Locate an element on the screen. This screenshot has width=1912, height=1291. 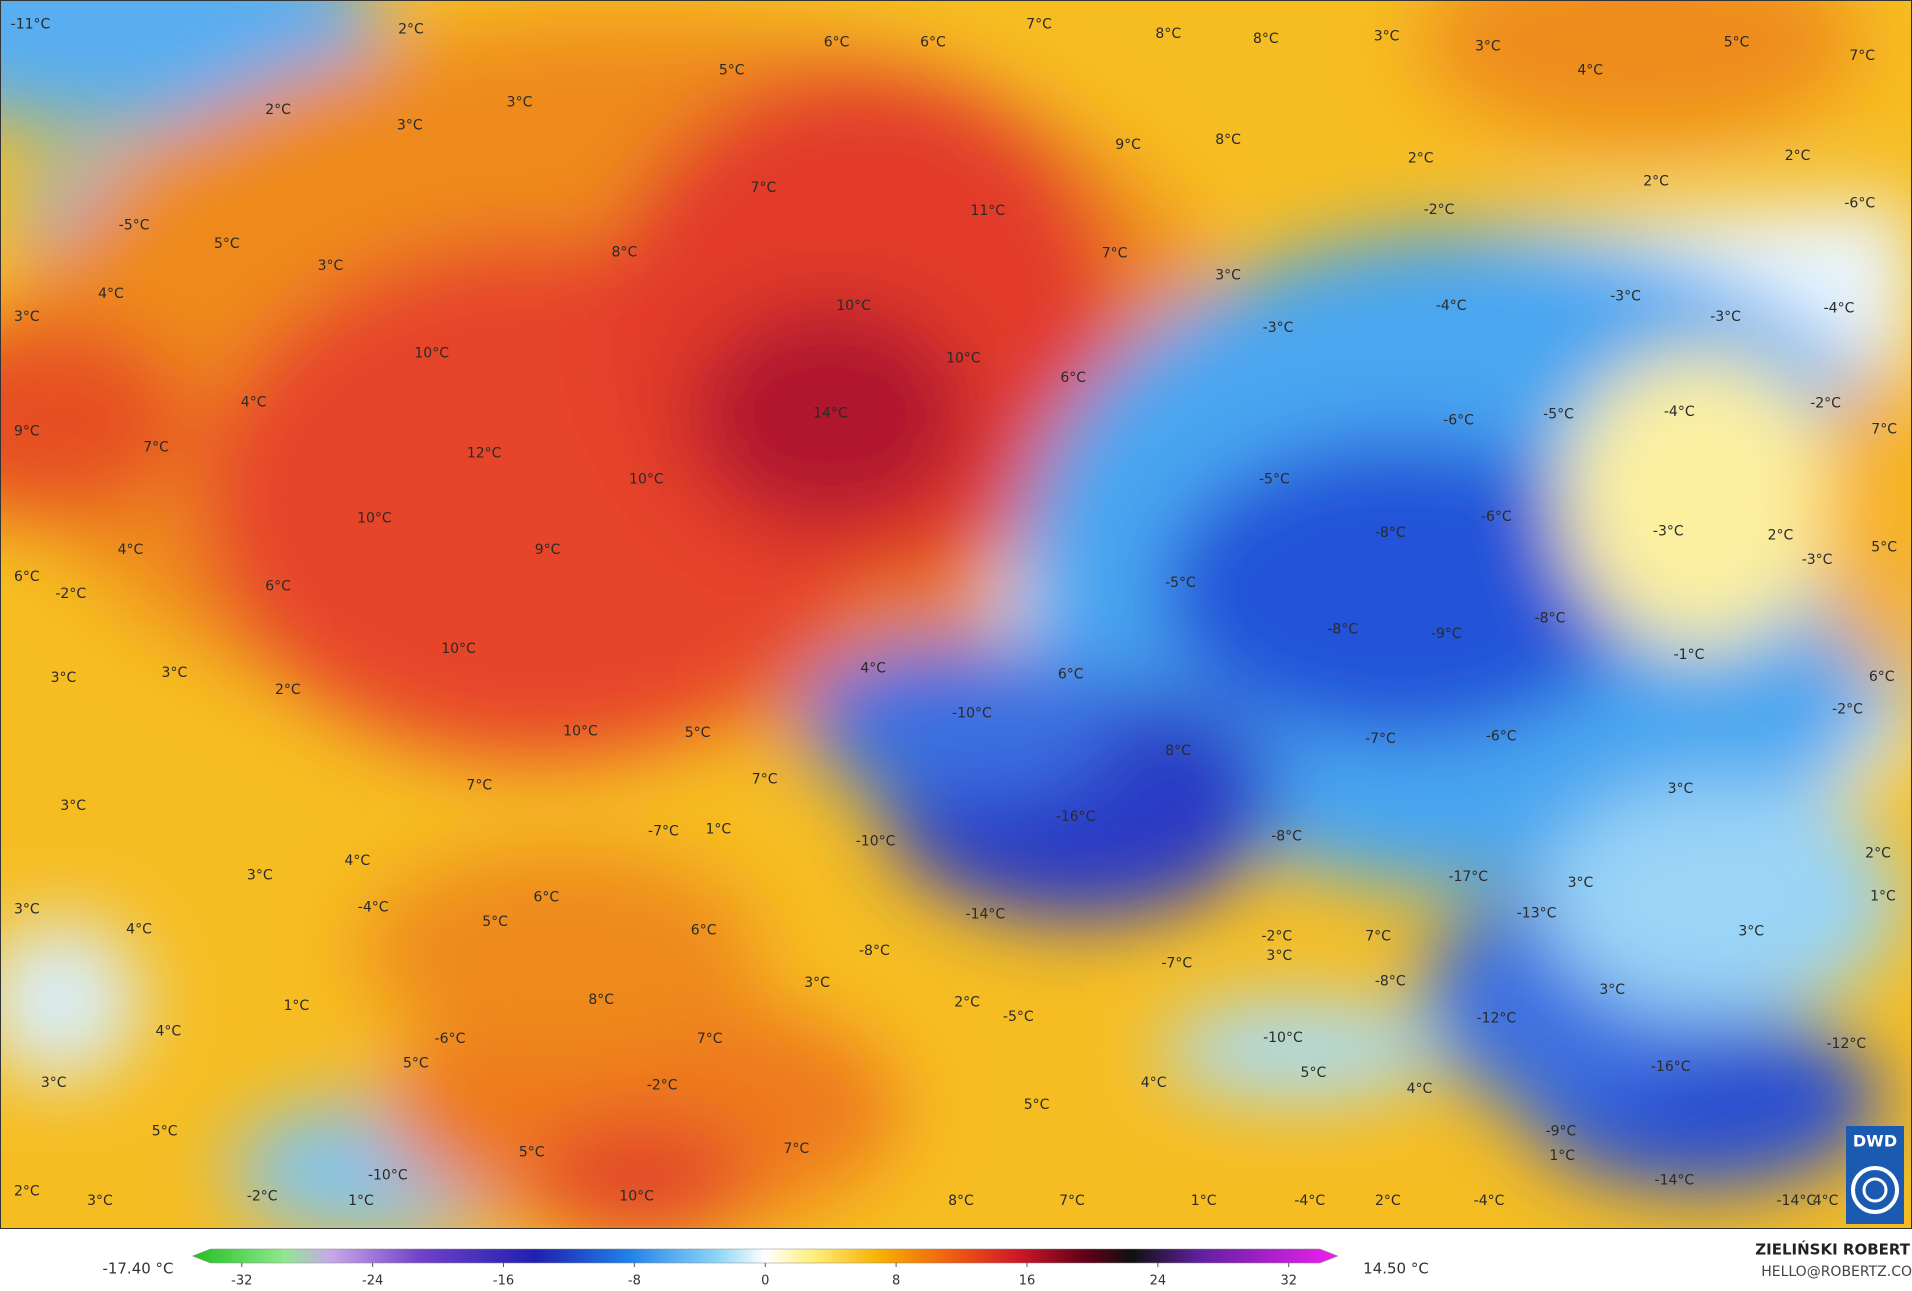
logo-text: DWD is located at coordinates (1875, 1141).